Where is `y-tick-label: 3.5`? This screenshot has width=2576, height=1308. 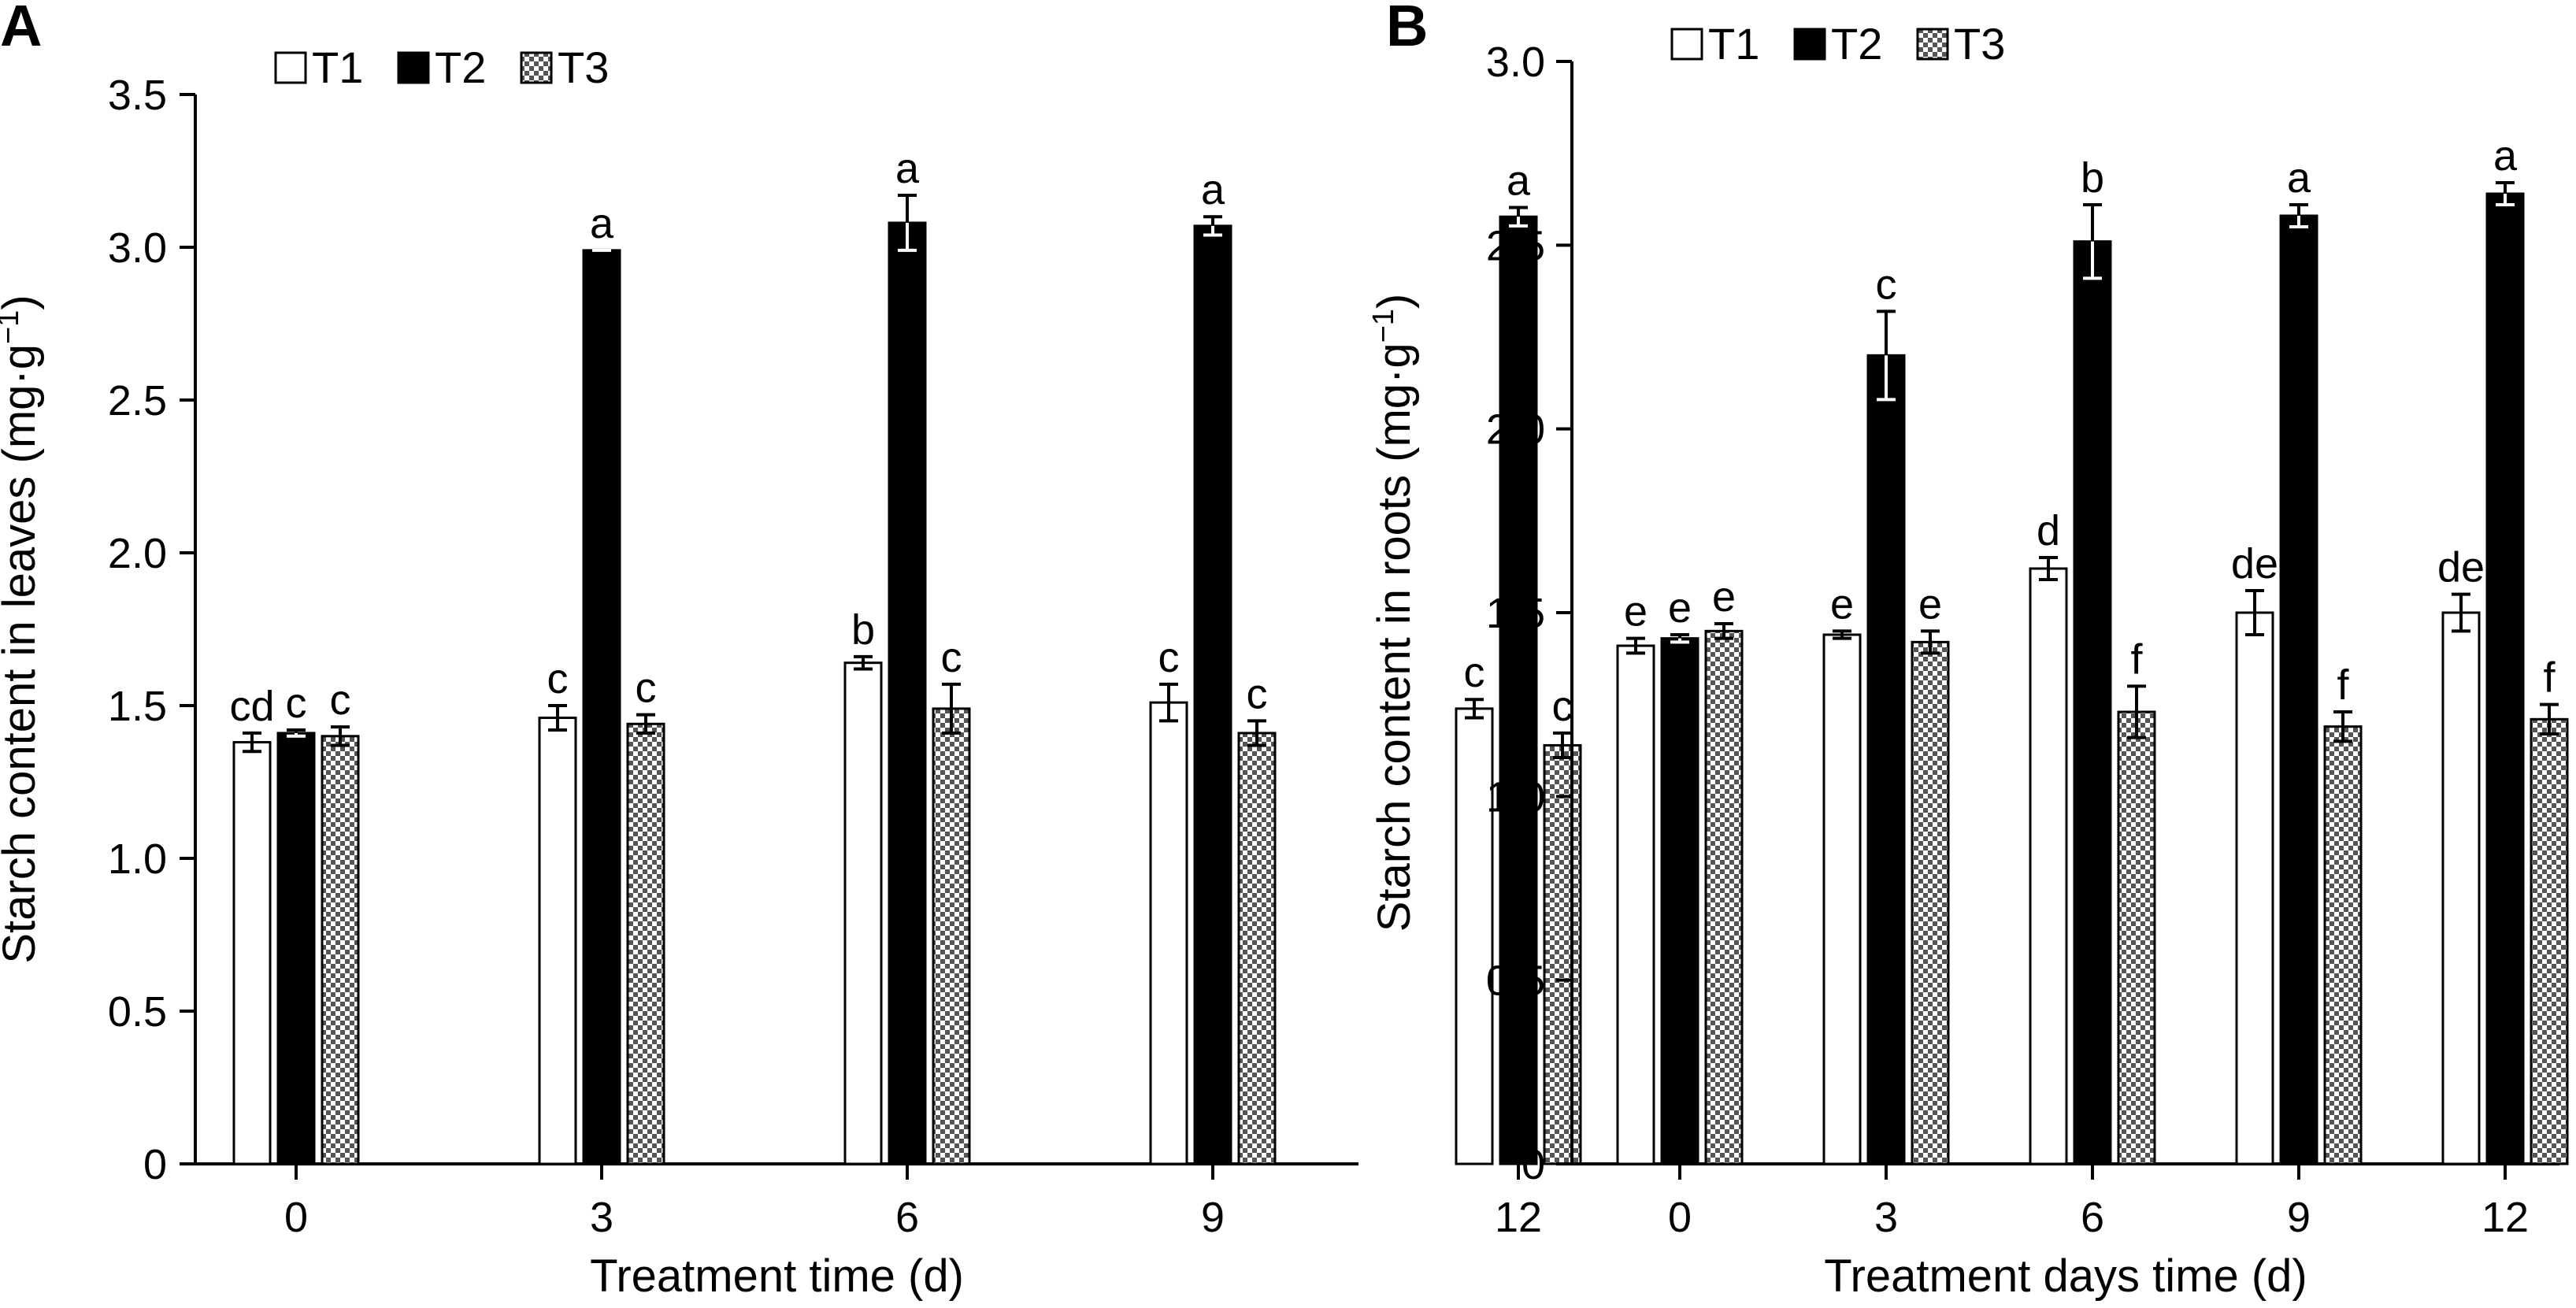
y-tick-label: 3.5 is located at coordinates (137, 95).